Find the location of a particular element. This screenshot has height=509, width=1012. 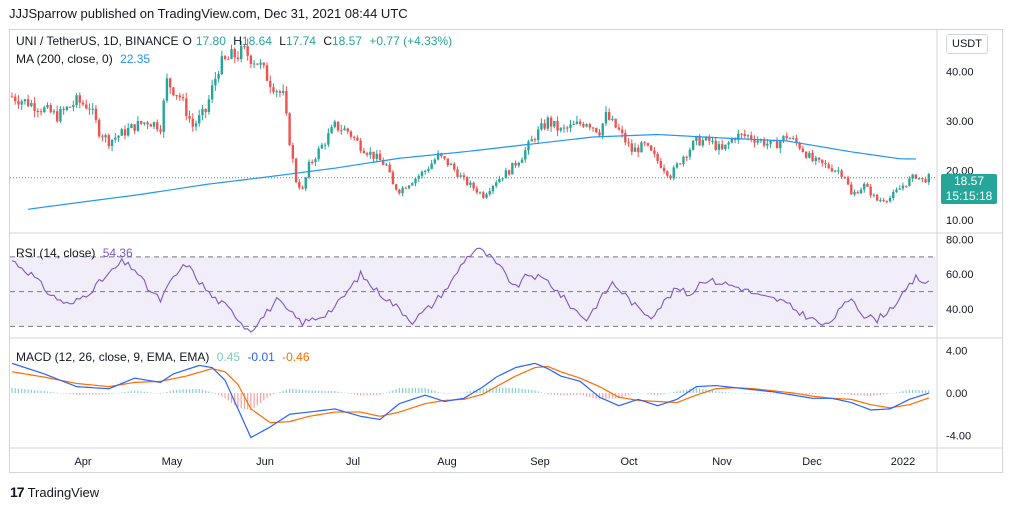

close-value: 18.57 is located at coordinates (347, 41).